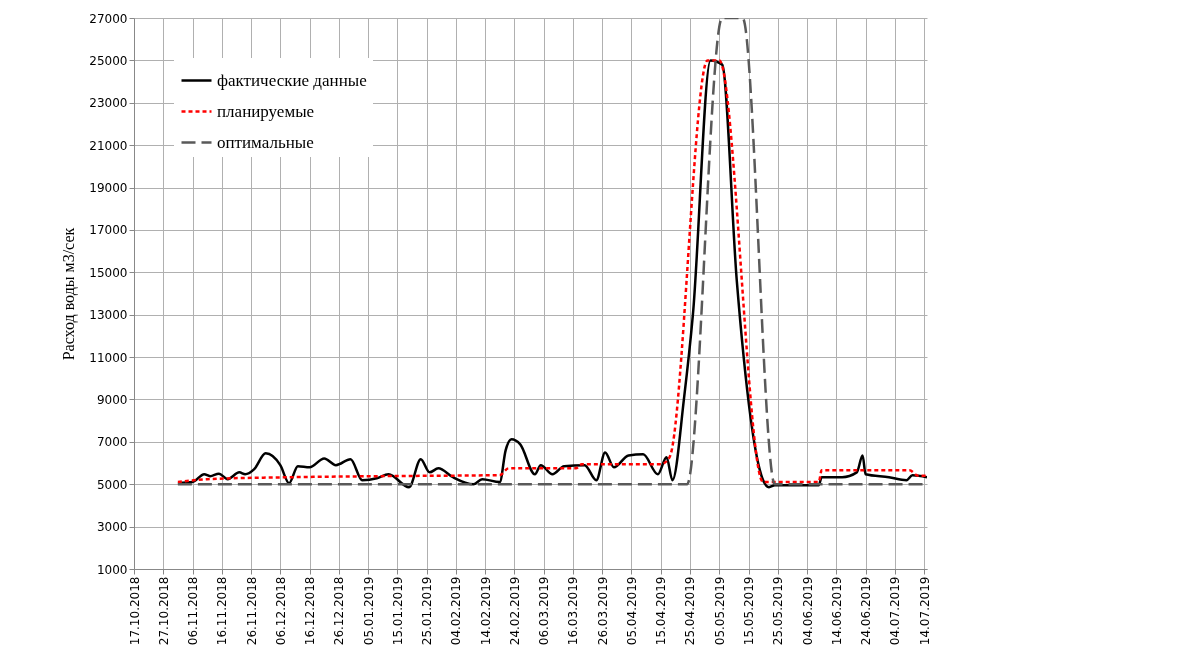  What do you see at coordinates (339, 611) in the screenshot?
I see `x-tick-label: 26.12.2018` at bounding box center [339, 611].